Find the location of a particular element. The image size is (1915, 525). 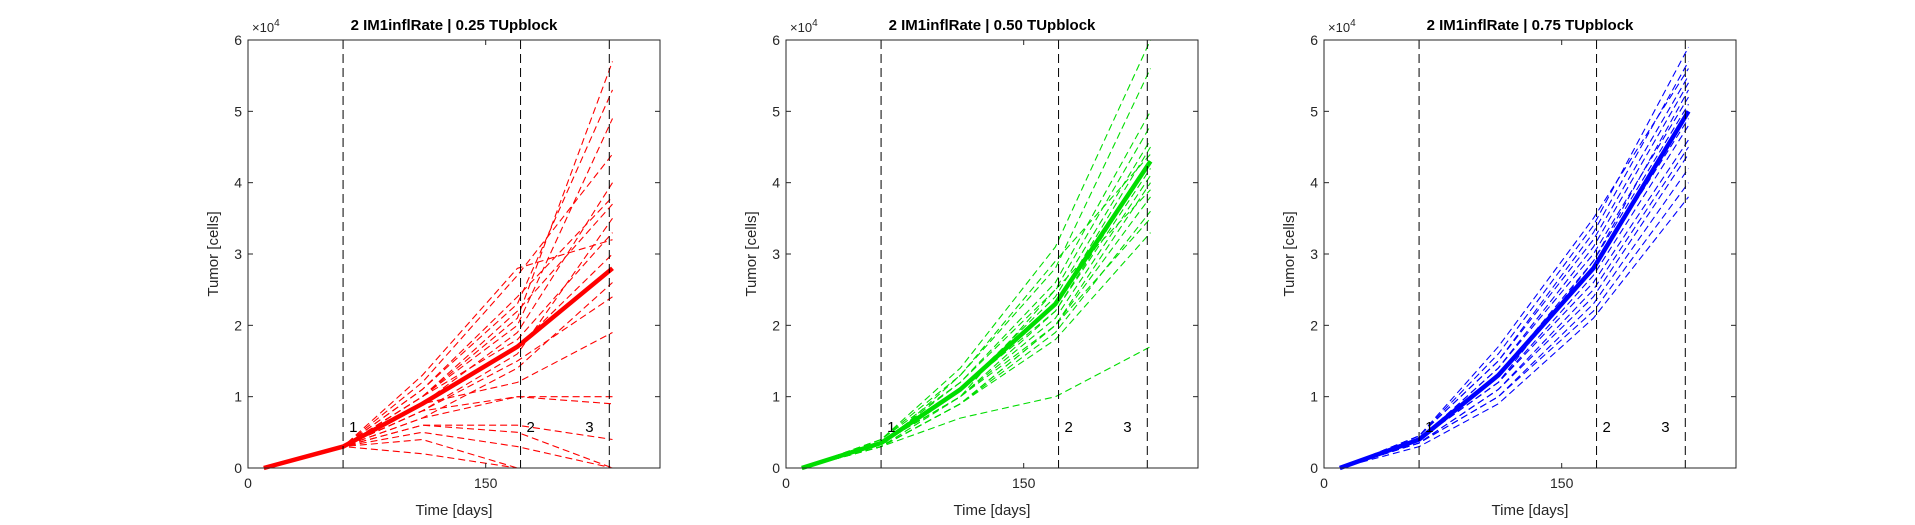

chart-title: 2 IM1inflRate | 0.50 TUpblock is located at coordinates (992, 25).